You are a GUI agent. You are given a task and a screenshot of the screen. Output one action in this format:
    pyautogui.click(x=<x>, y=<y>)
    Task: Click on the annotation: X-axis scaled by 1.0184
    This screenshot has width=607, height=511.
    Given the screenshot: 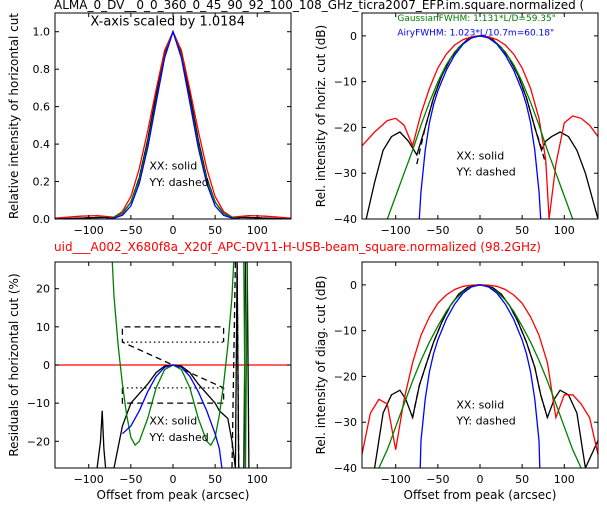 What is the action you would take?
    pyautogui.click(x=167, y=21)
    